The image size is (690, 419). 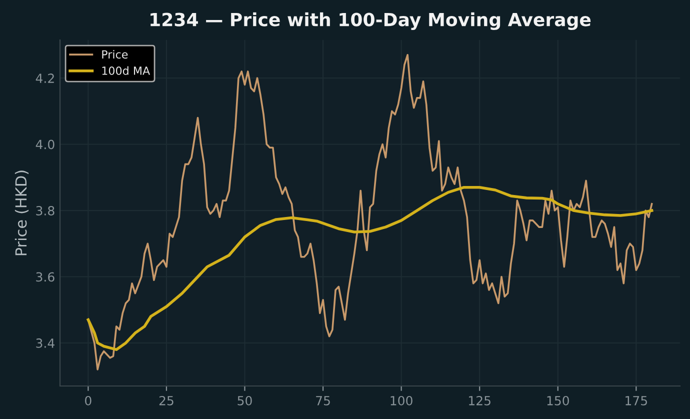 I want to click on x-tick-label: 150, so click(x=558, y=401).